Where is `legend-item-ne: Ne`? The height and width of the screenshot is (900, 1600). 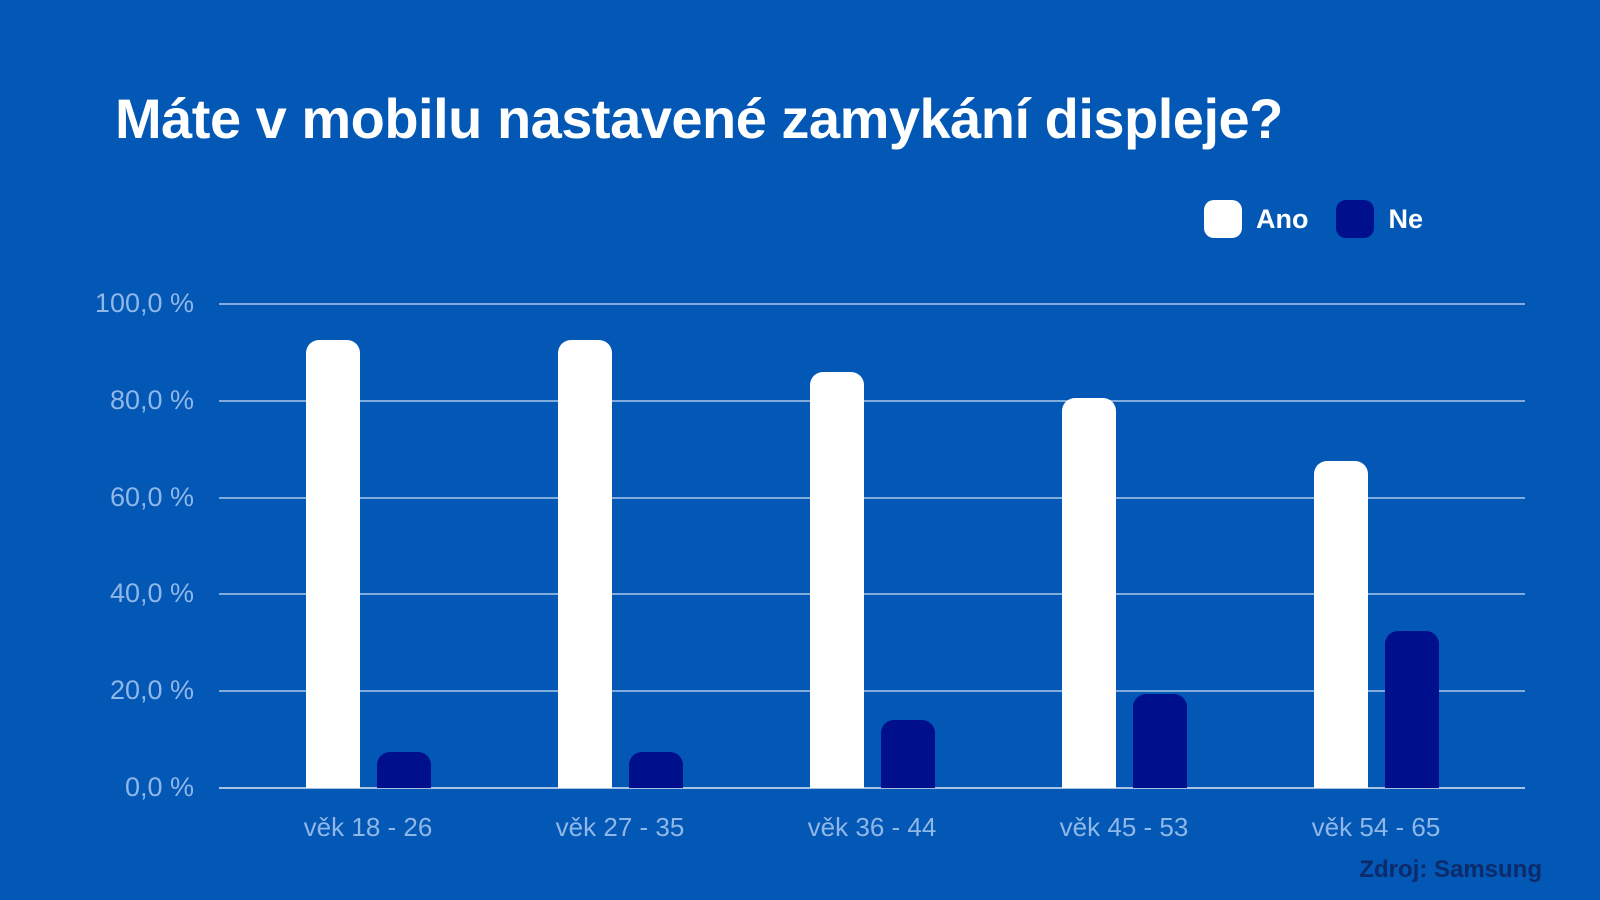
legend-item-ne: Ne is located at coordinates (1379, 219).